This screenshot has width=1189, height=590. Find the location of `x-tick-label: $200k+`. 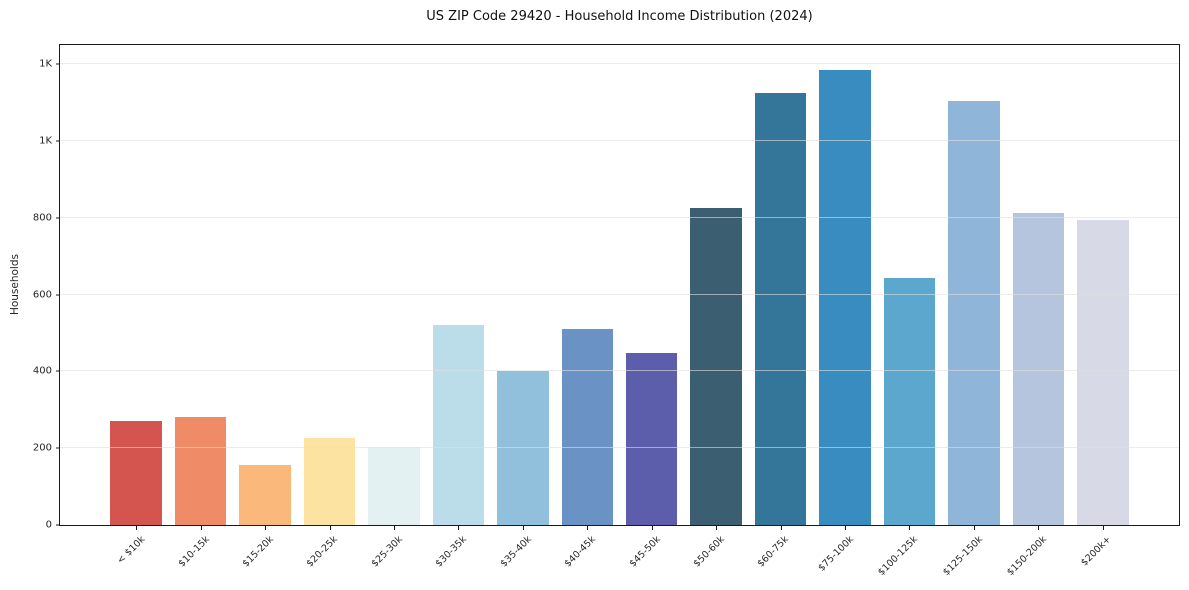

x-tick-label: $200k+ is located at coordinates (1096, 551).